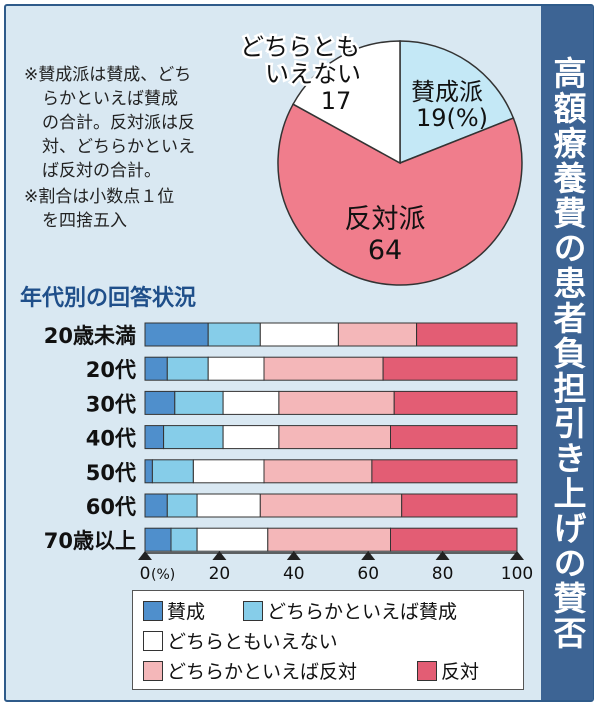  I want to click on legend-item-agree: 賛成, so click(174, 610).